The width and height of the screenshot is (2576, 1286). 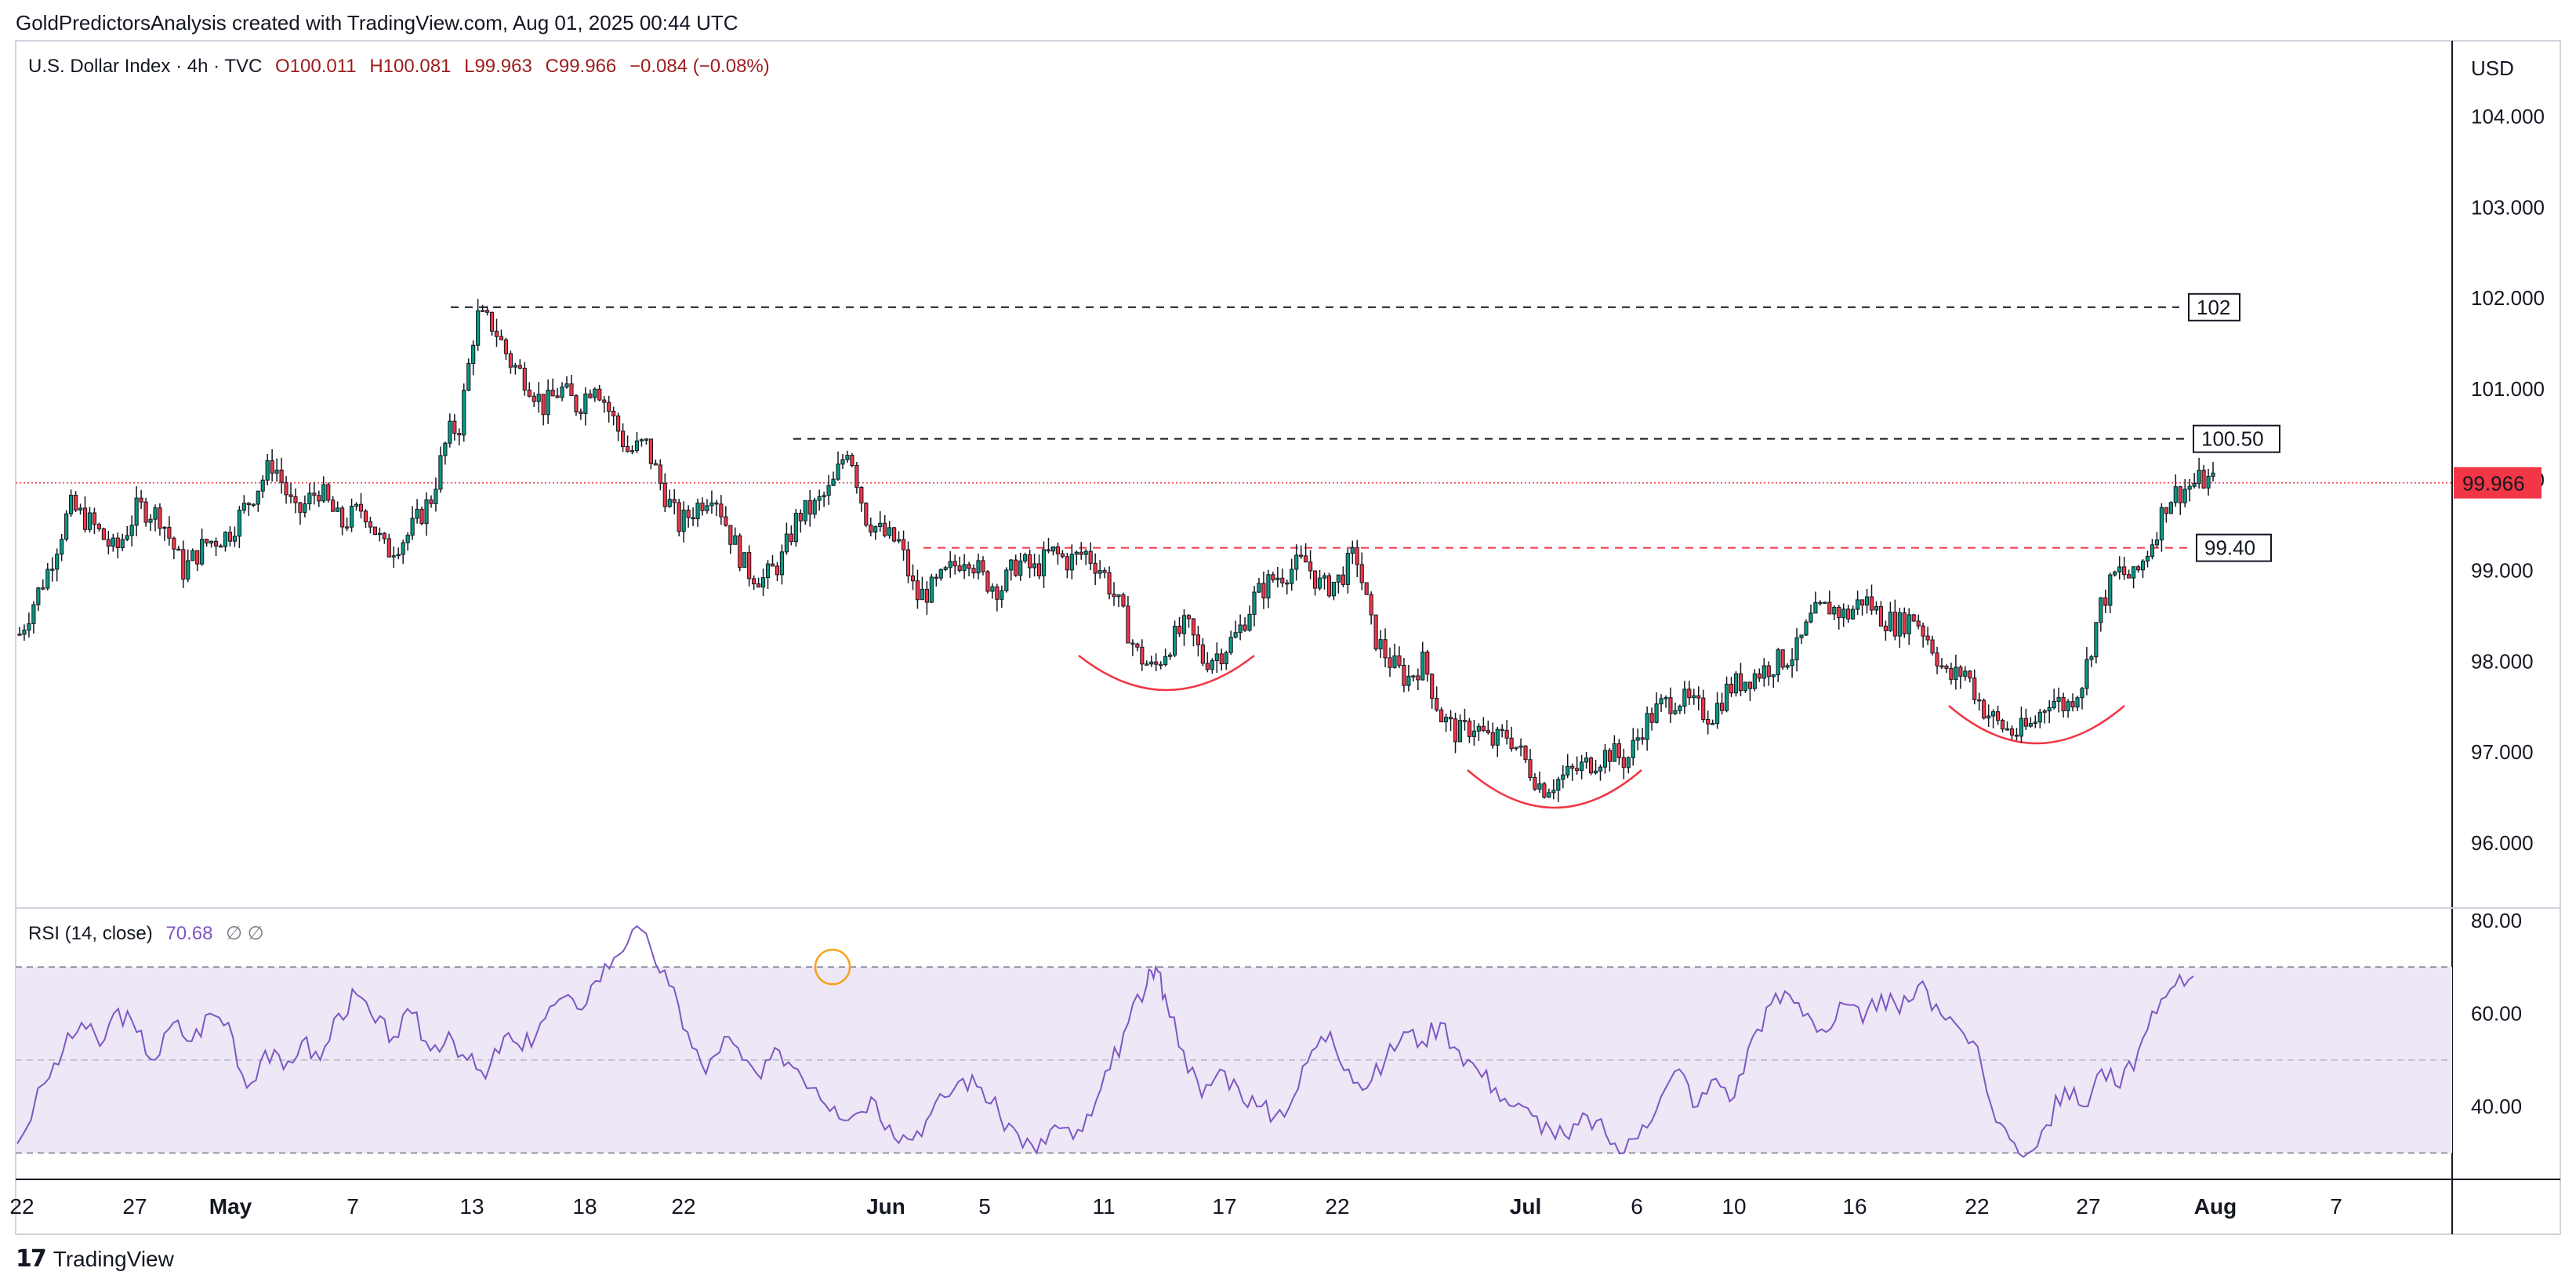 I want to click on time-tick-label: 7, so click(x=353, y=1206).